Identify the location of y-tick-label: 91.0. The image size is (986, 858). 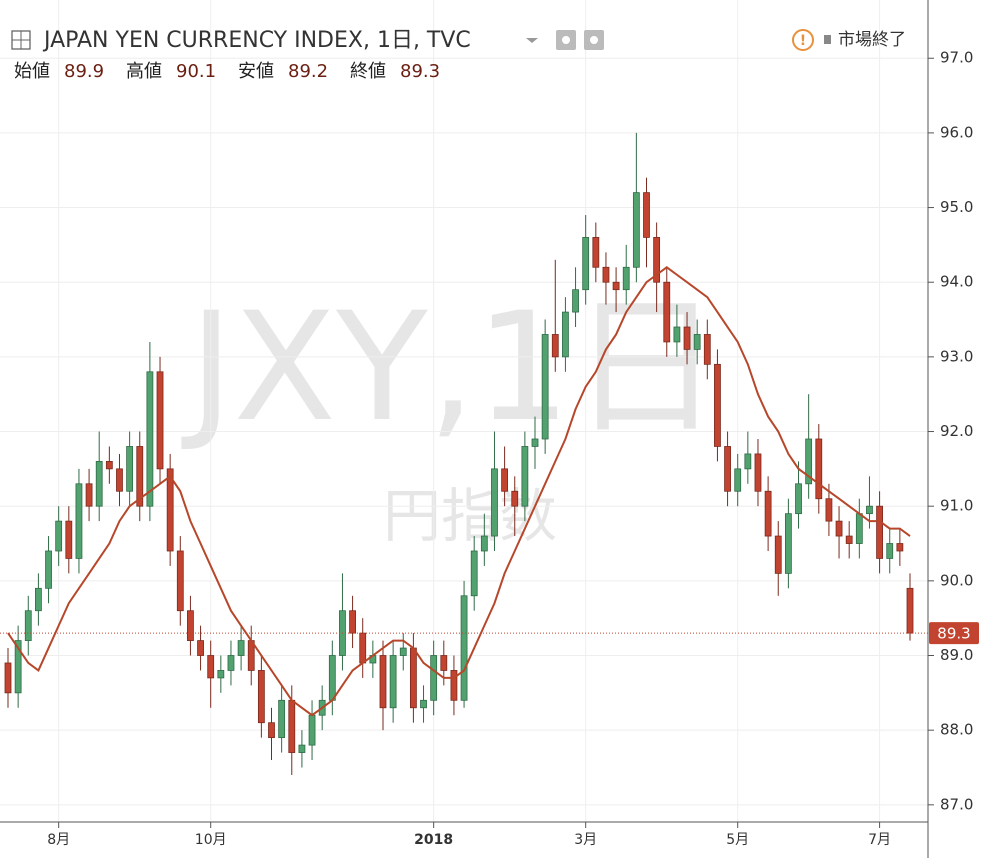
(956, 506).